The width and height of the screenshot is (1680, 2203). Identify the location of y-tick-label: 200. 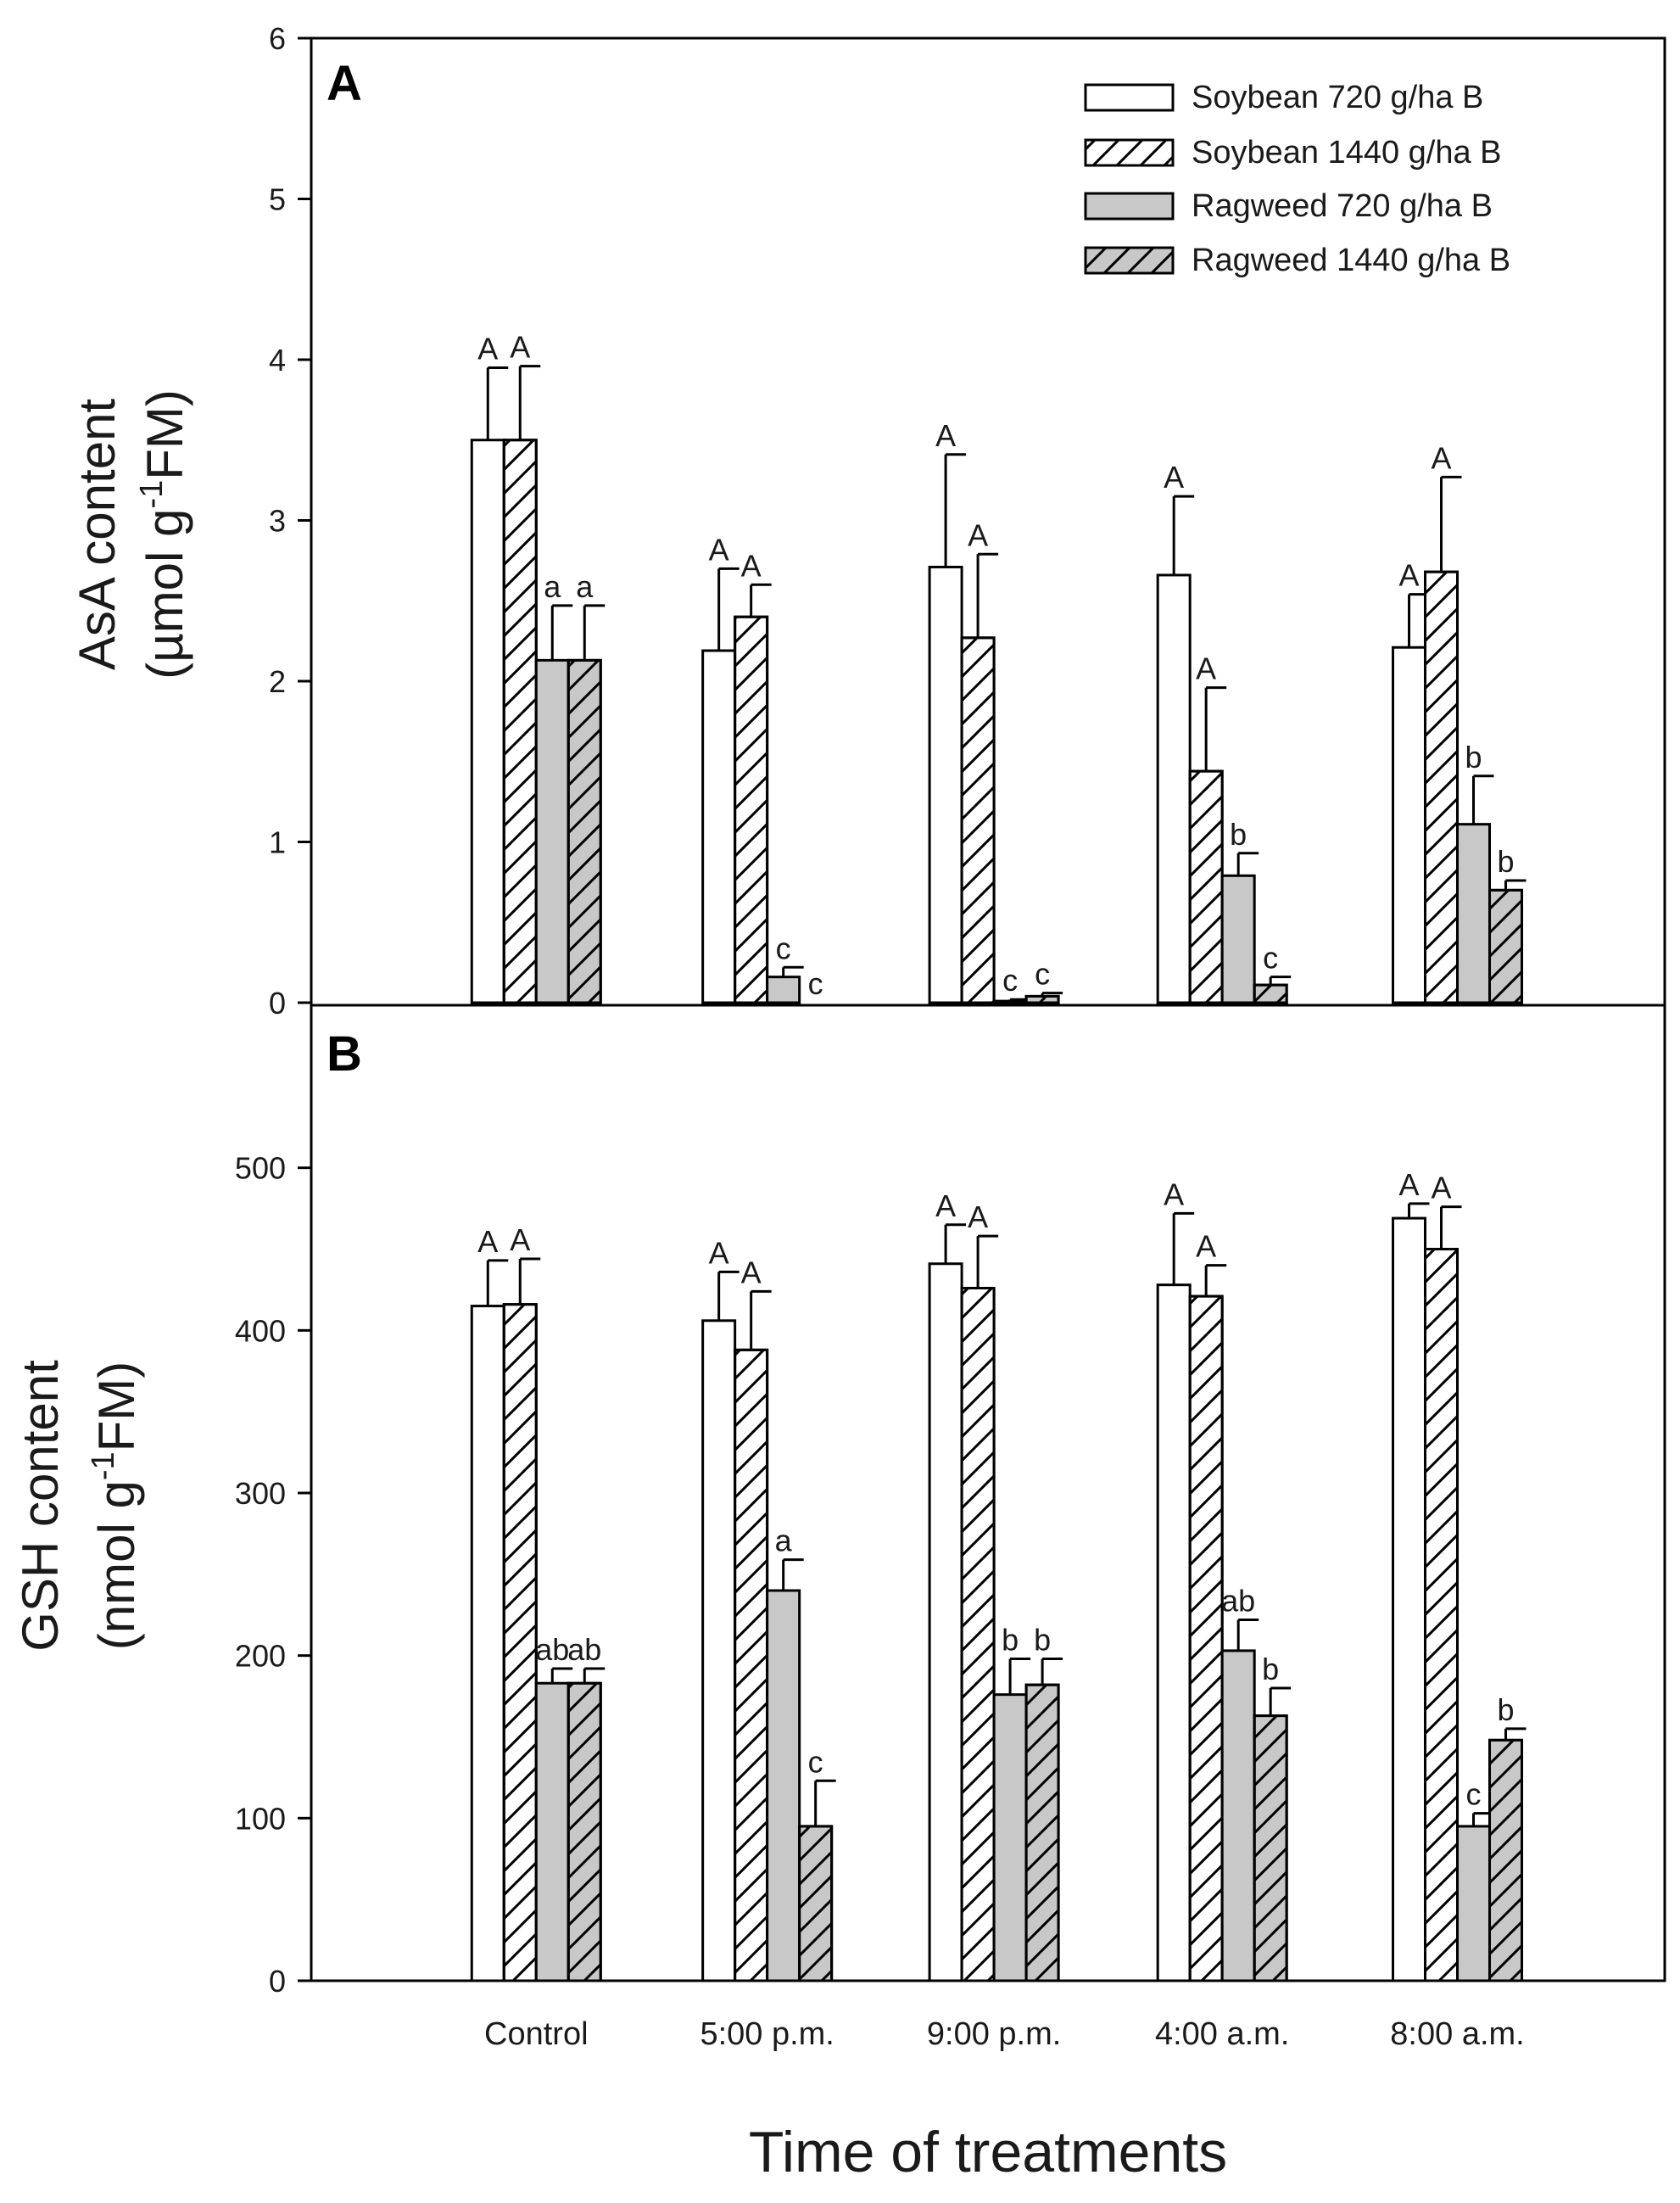
(260, 1656).